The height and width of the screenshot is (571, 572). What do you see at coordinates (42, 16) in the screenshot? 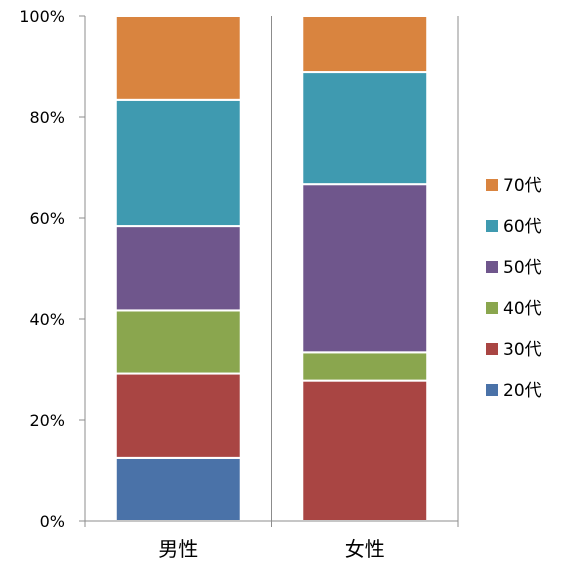
I see `y-tick-label: 100%` at bounding box center [42, 16].